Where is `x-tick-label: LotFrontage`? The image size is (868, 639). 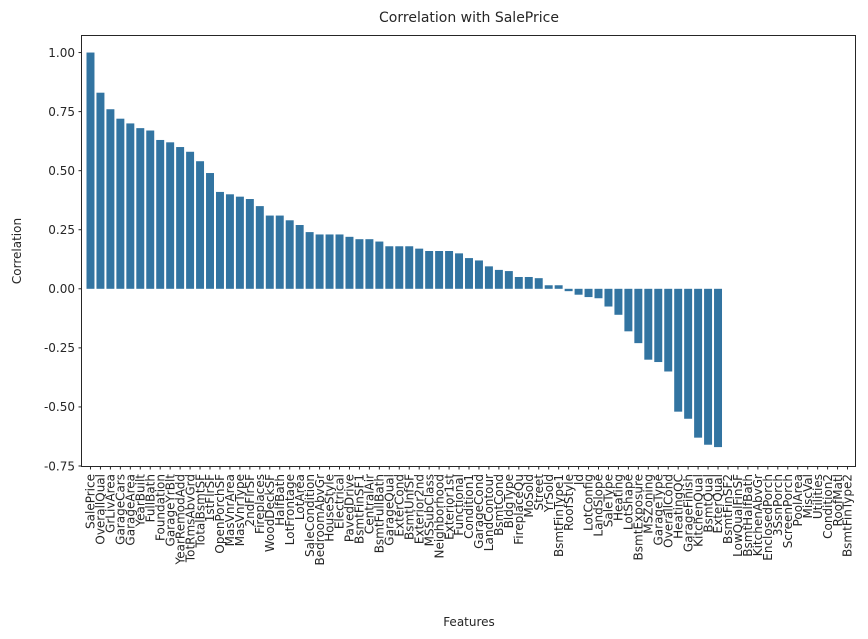
x-tick-label: LotFrontage is located at coordinates (290, 509).